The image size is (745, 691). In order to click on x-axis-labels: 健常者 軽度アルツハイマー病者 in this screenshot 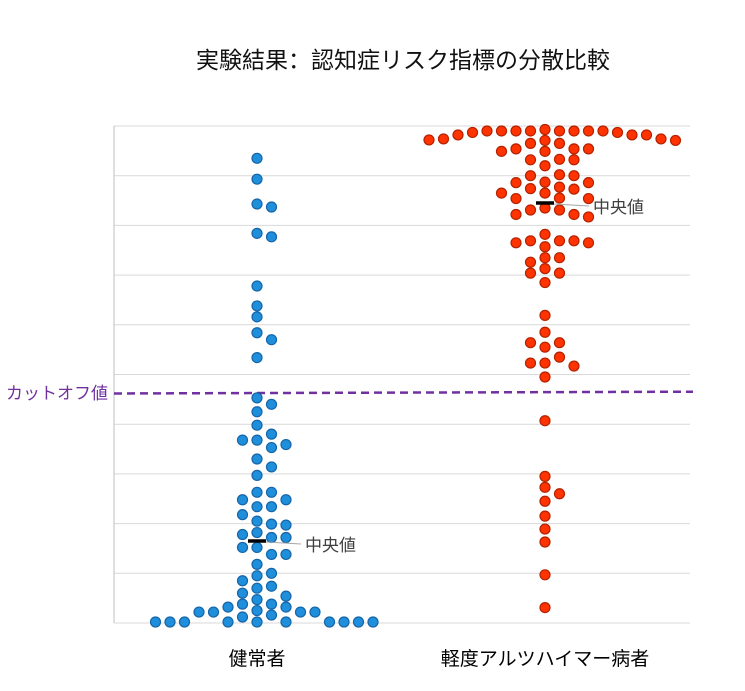, I will do `click(438, 659)`.